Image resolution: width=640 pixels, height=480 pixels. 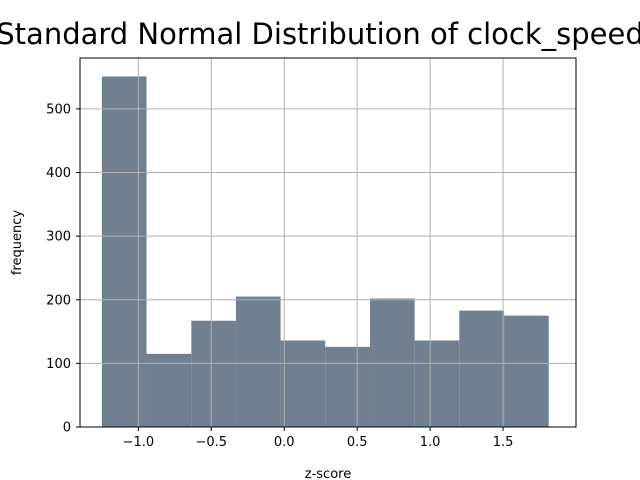 I want to click on y-tick-label: 500, so click(x=58, y=109).